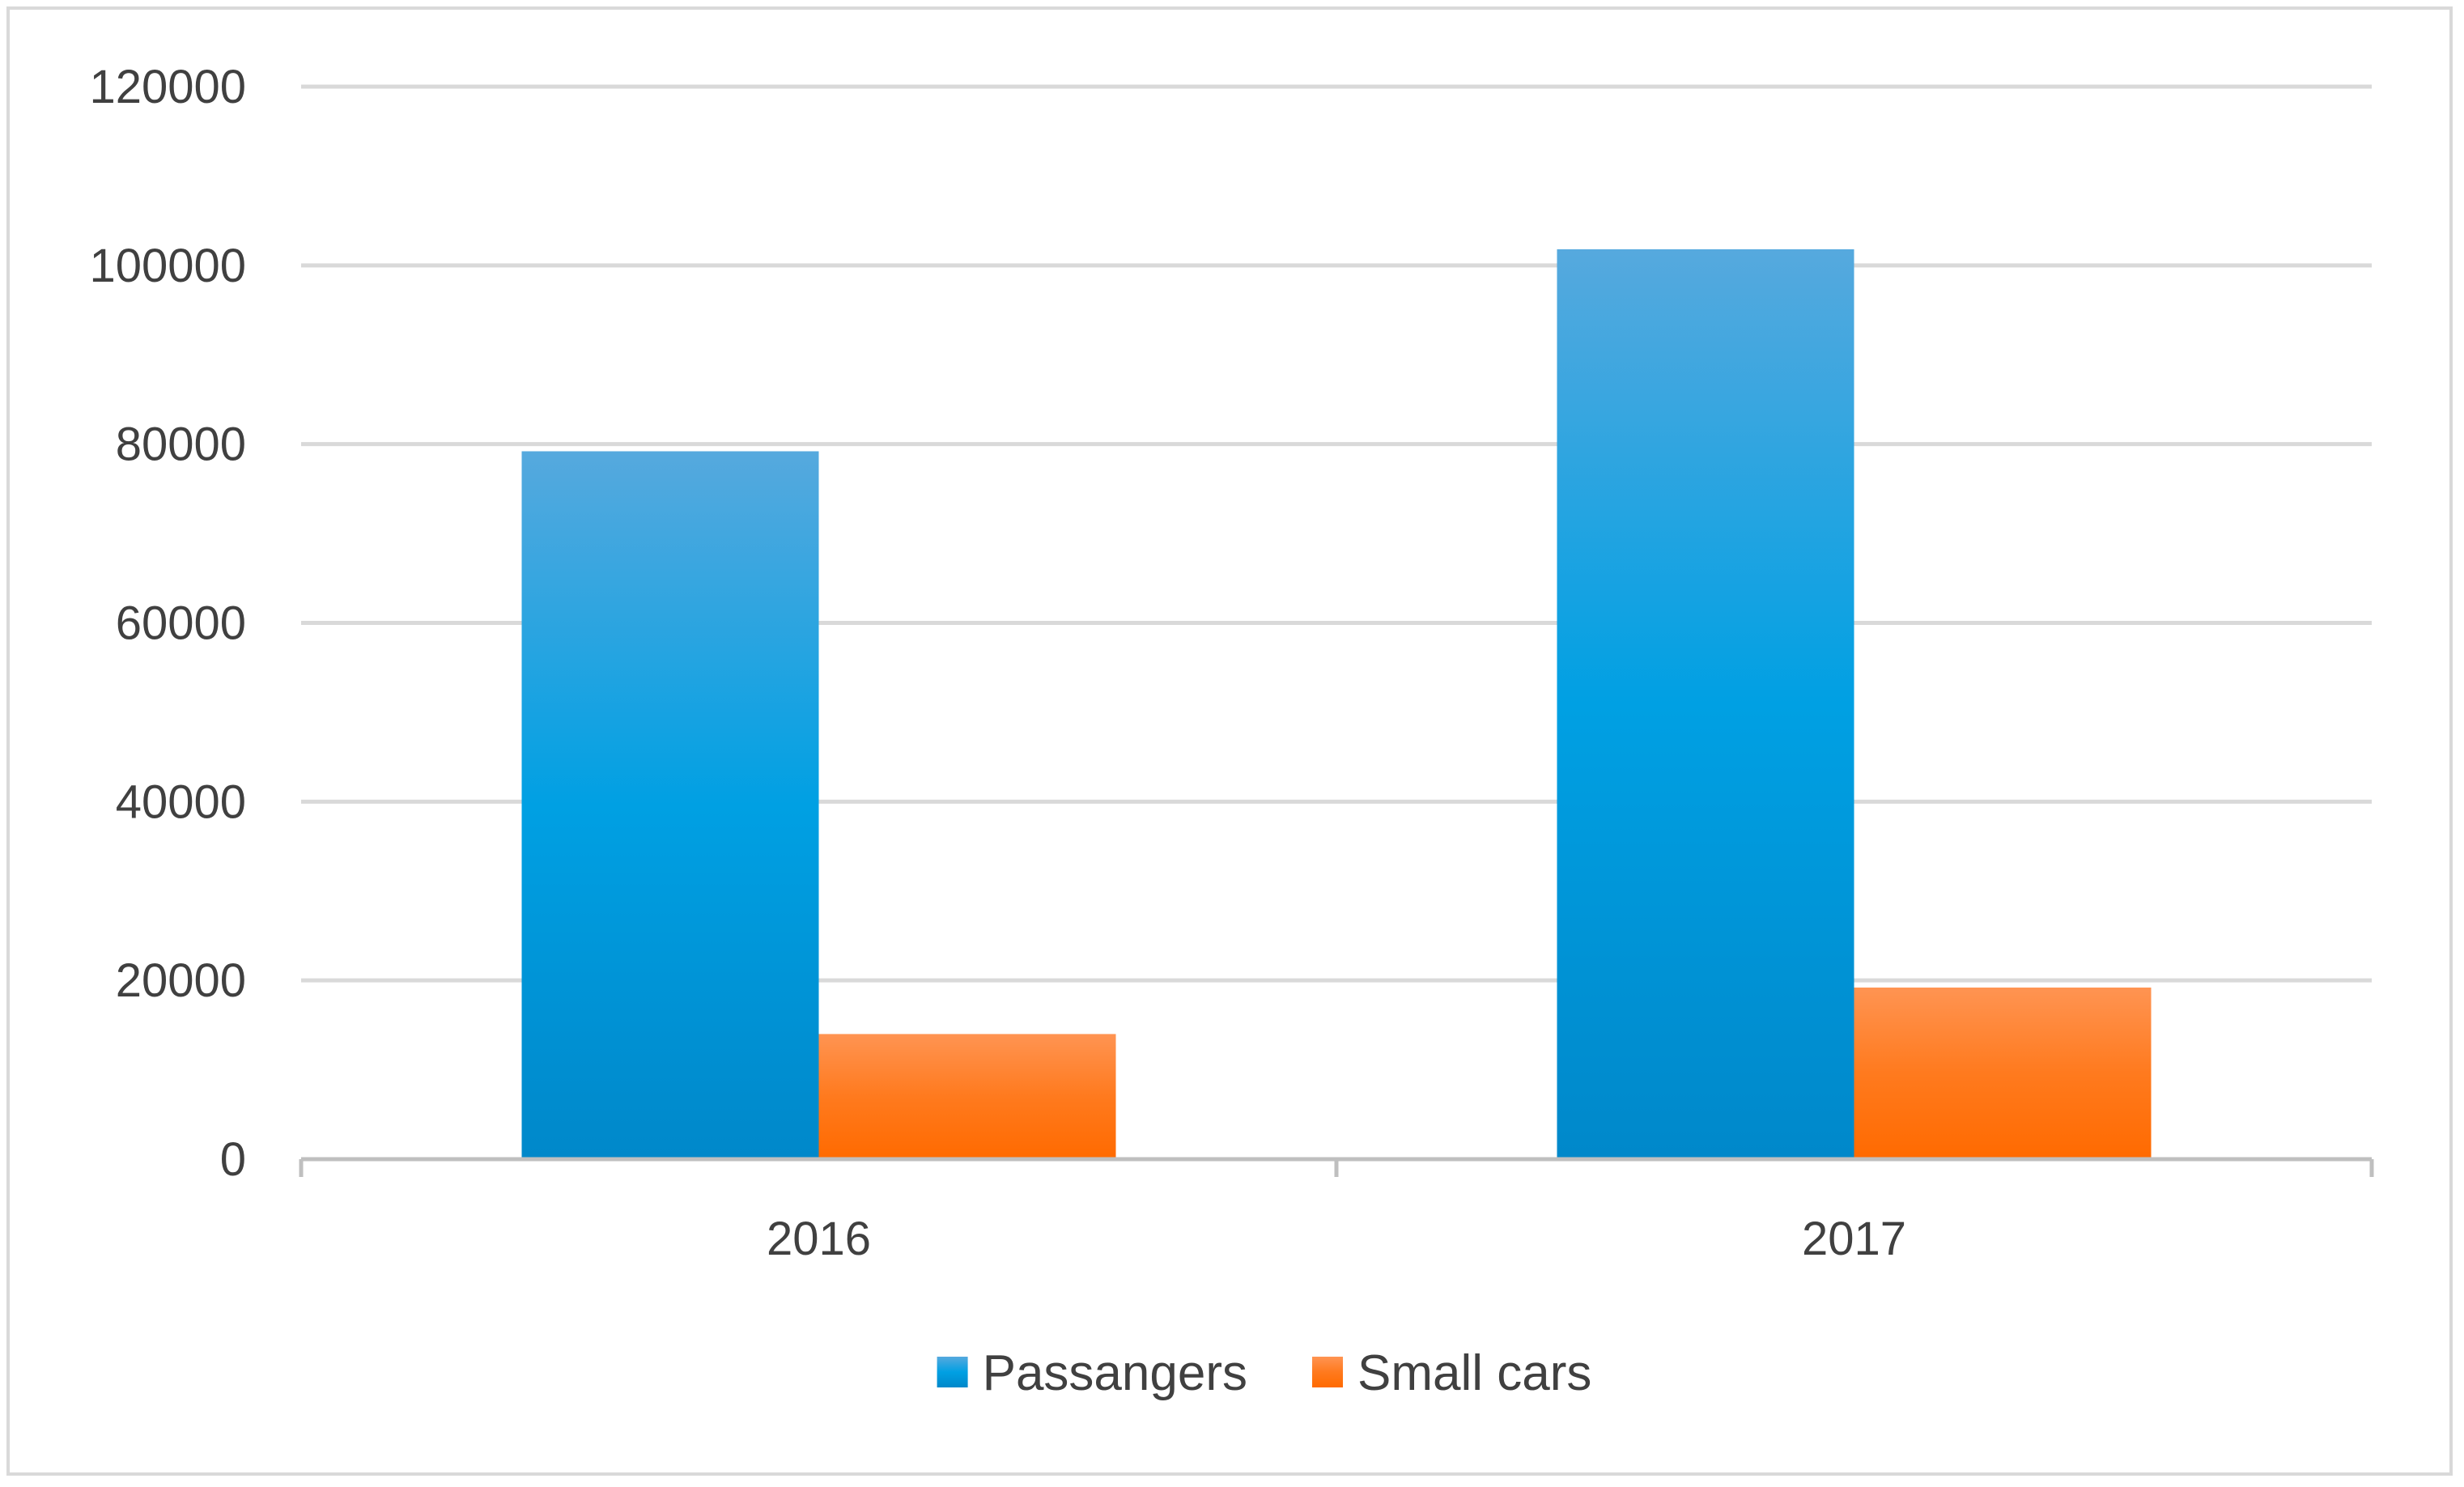  I want to click on x-axis, so click(1337, 1167).